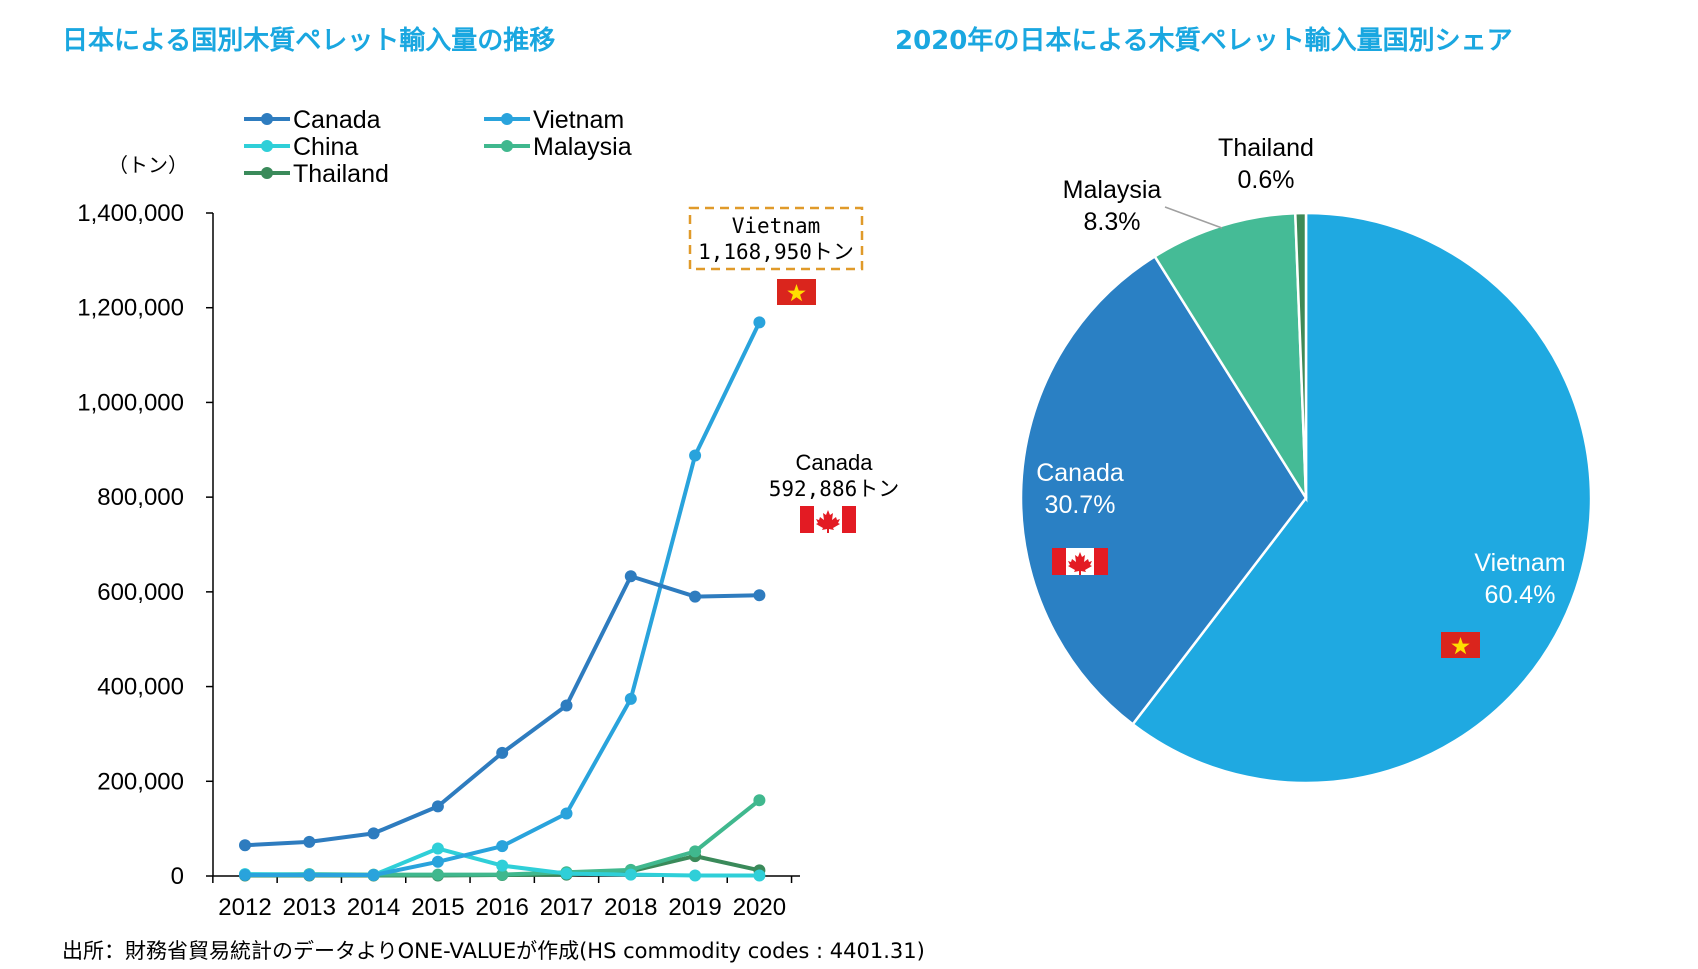  What do you see at coordinates (337, 120) in the screenshot?
I see `legend-label: Canada` at bounding box center [337, 120].